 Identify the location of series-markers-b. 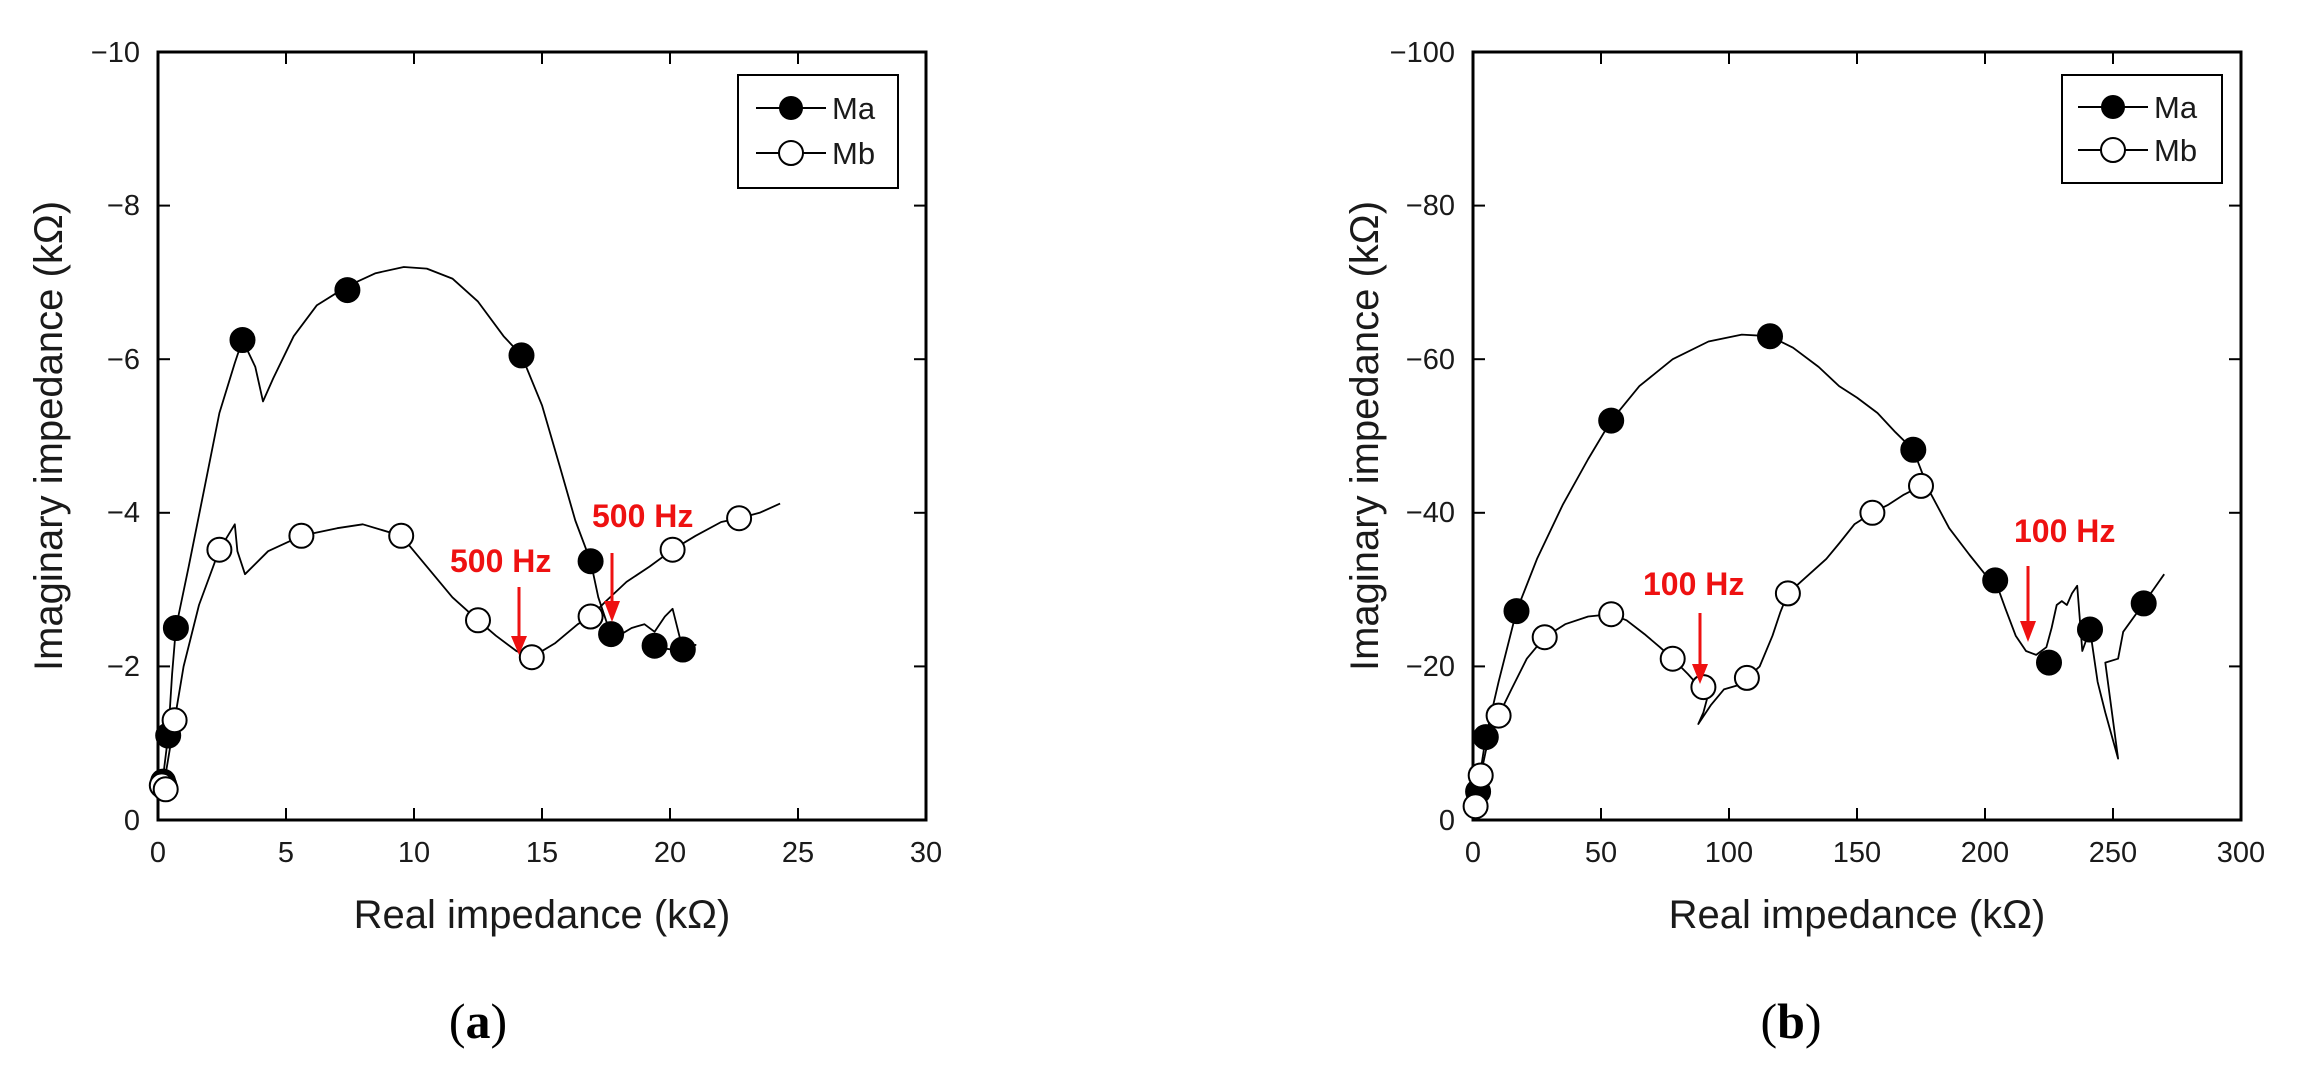
(1809, 571).